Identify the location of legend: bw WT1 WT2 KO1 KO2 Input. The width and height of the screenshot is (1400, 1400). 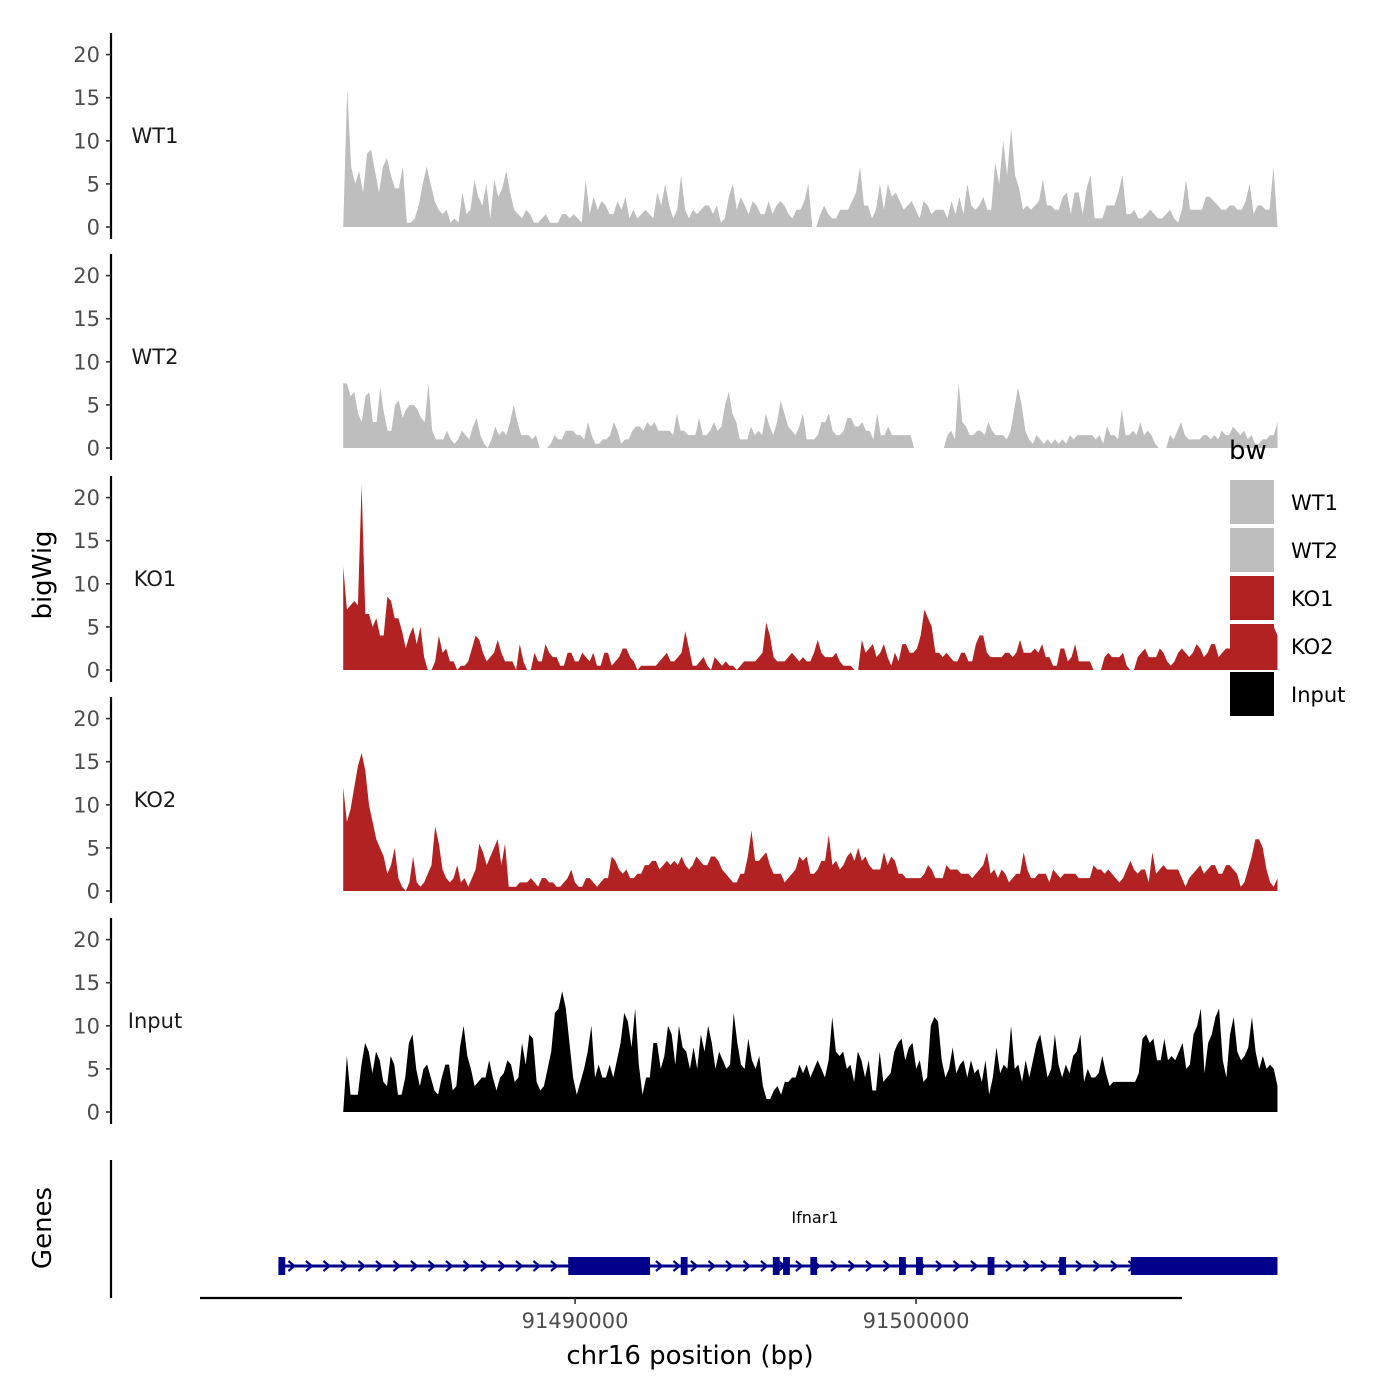
(1287, 576).